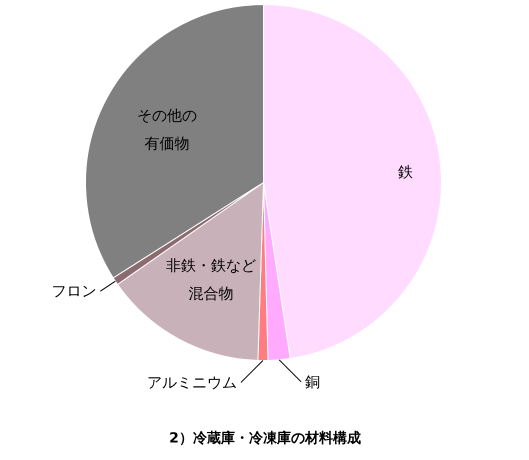  What do you see at coordinates (405, 171) in the screenshot?
I see `slice-label: 鉄` at bounding box center [405, 171].